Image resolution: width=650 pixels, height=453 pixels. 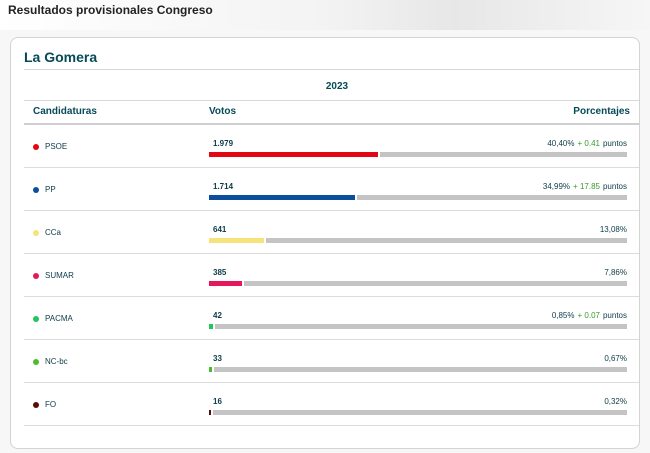 What do you see at coordinates (561, 143) in the screenshot?
I see `percentage-value: 40,40%` at bounding box center [561, 143].